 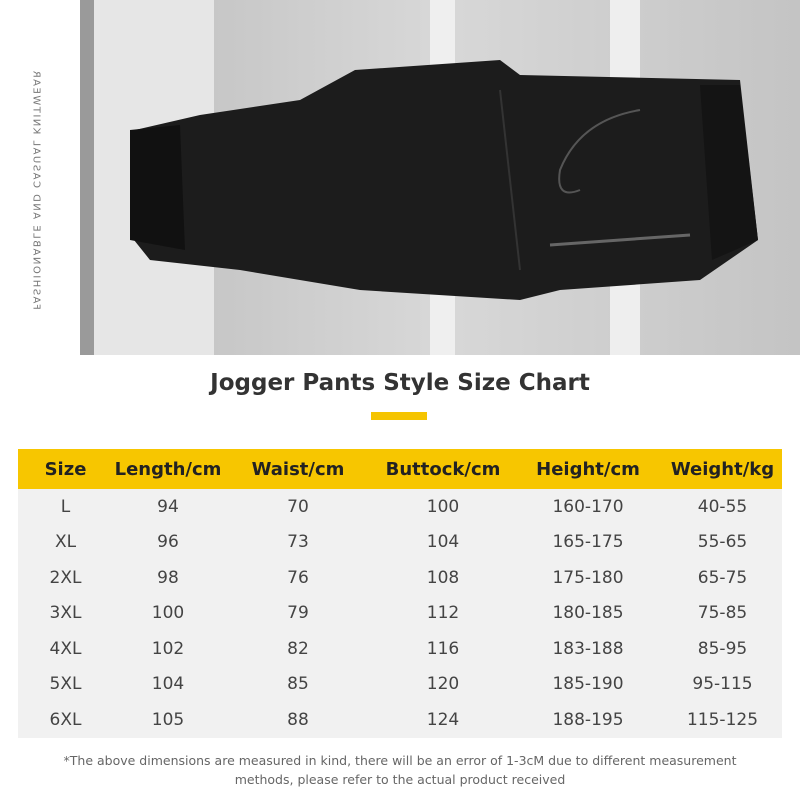 What do you see at coordinates (588, 684) in the screenshot?
I see `table-cell: 185-190` at bounding box center [588, 684].